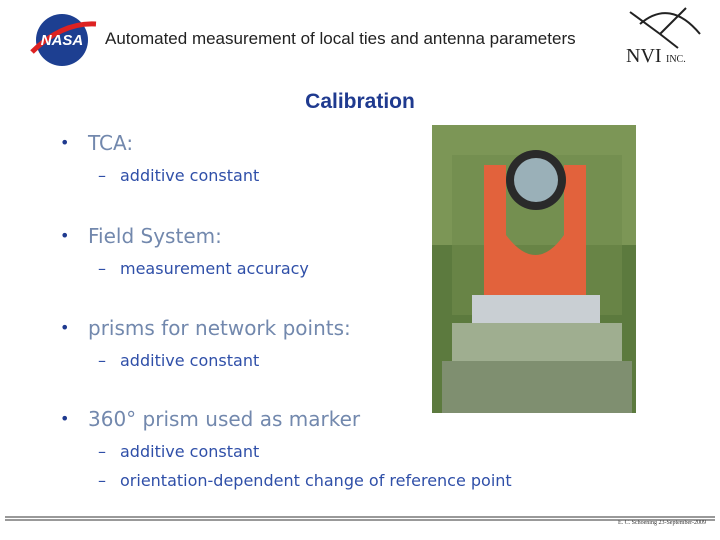 The image size is (720, 540). What do you see at coordinates (661, 523) in the screenshot?
I see `footer-text: E. C. Schoening 23-September-2009` at bounding box center [661, 523].